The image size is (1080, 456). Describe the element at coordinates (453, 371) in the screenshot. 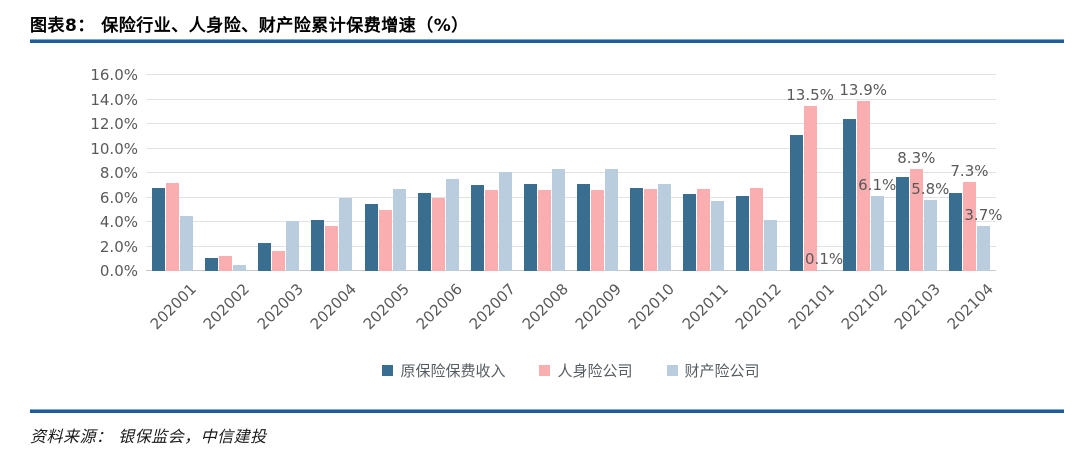

I see `legend-label: 原保险保费收入` at that location.